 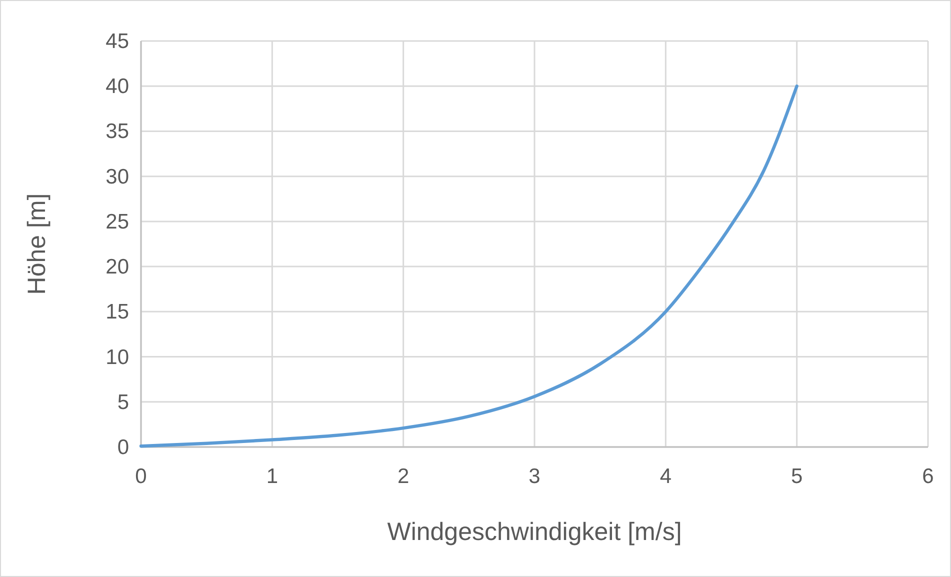 What do you see at coordinates (666, 476) in the screenshot?
I see `x-tick-label: 4` at bounding box center [666, 476].